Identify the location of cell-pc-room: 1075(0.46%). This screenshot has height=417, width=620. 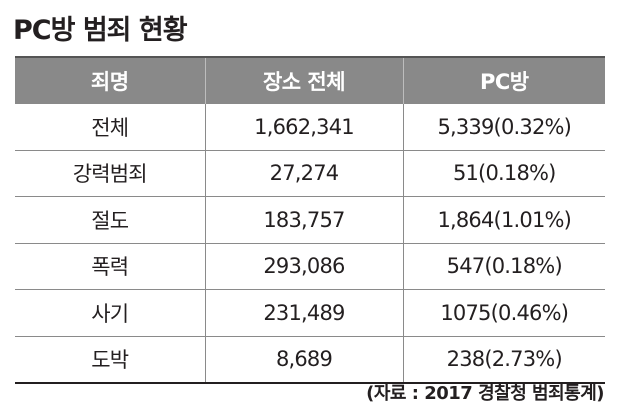
(503, 313).